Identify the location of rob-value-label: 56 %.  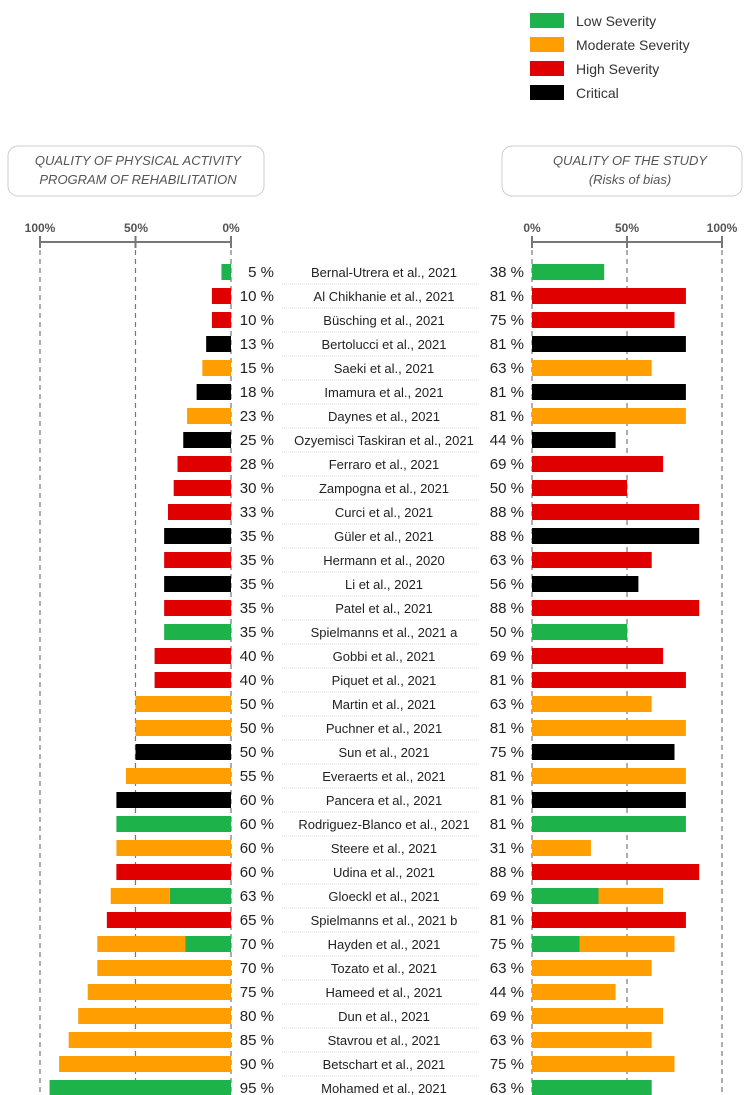
(507, 584).